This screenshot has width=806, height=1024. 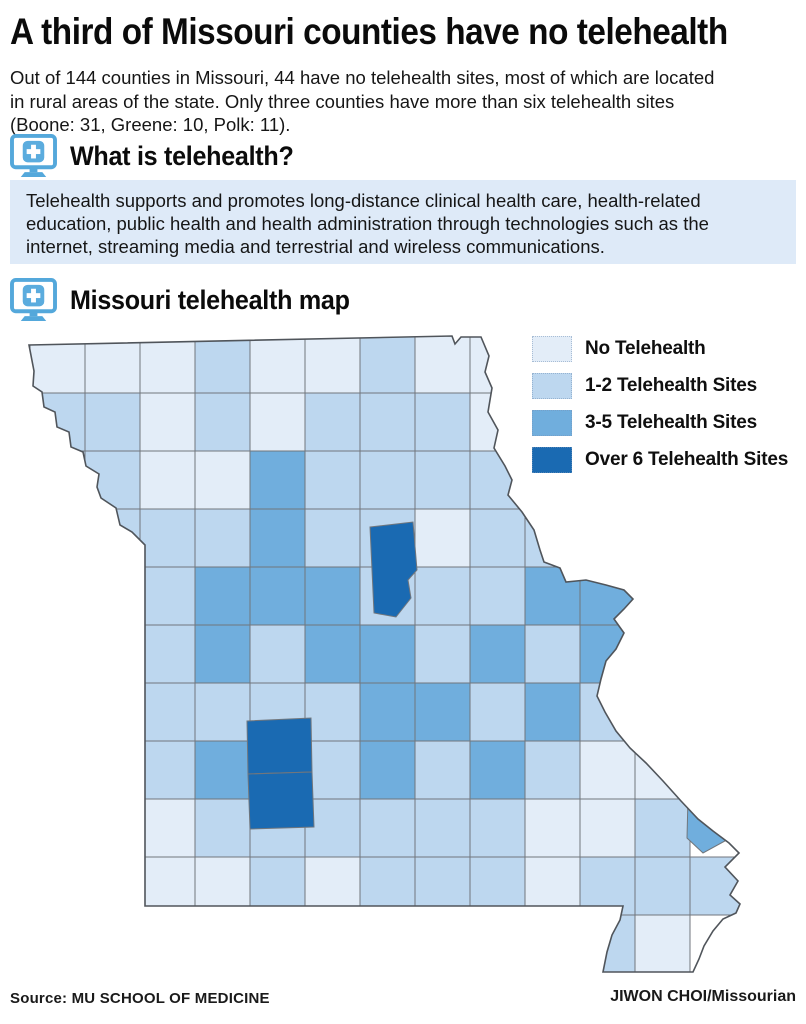 I want to click on author-credit: JIWON CHOI/Missourian, so click(x=703, y=996).